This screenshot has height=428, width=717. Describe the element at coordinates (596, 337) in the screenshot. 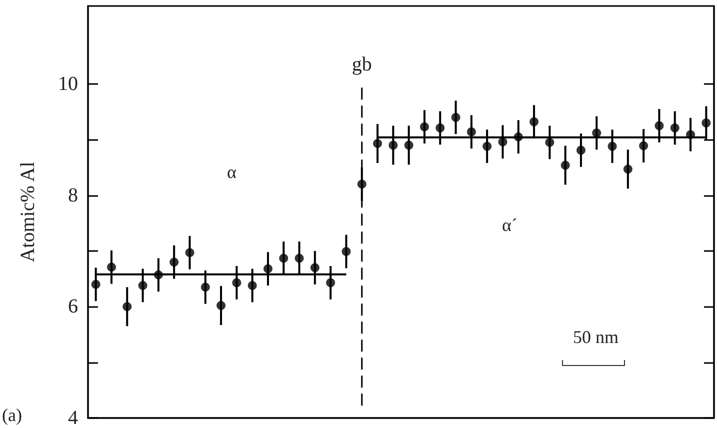

I see `annotation: 50 nm` at that location.